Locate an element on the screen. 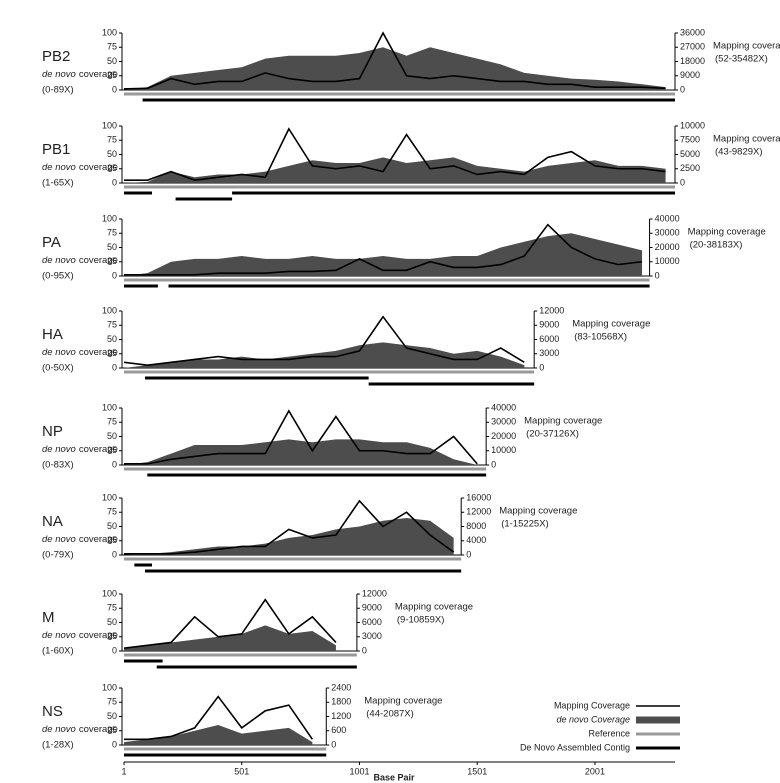  y2-range-label: (44-2087X) is located at coordinates (390, 714).